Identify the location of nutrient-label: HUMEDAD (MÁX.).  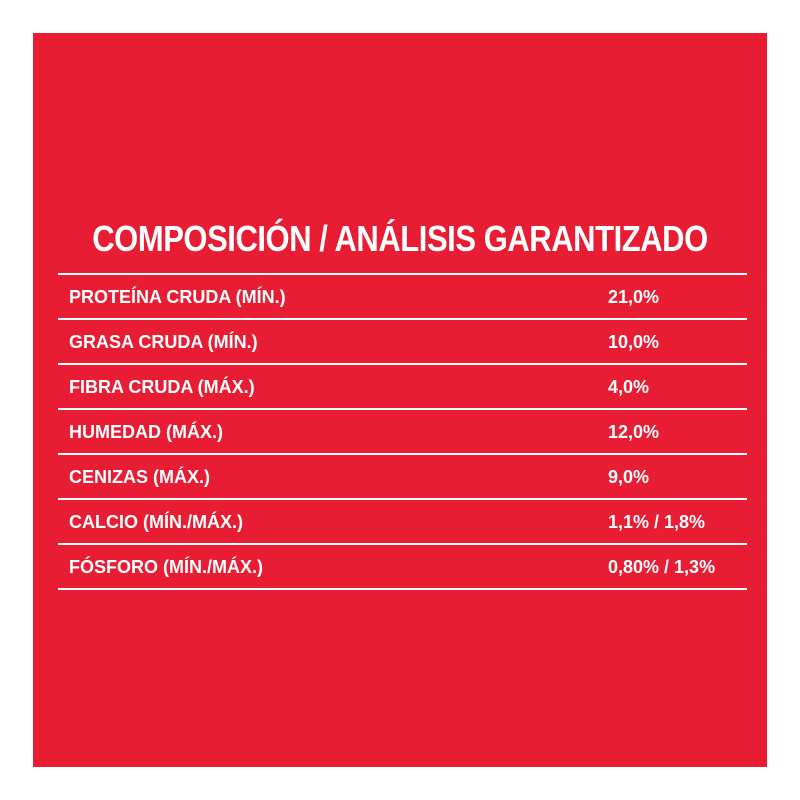
(146, 432).